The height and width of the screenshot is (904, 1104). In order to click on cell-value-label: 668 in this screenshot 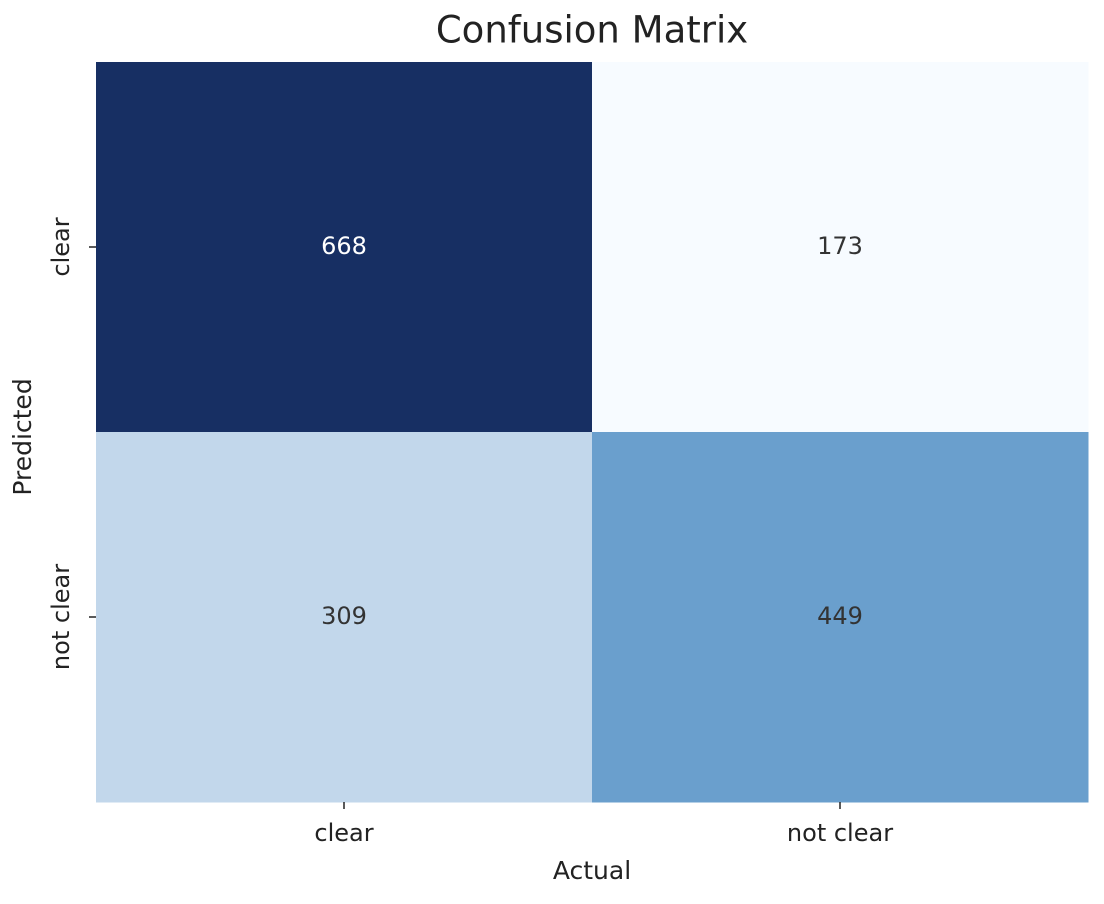, I will do `click(344, 246)`.